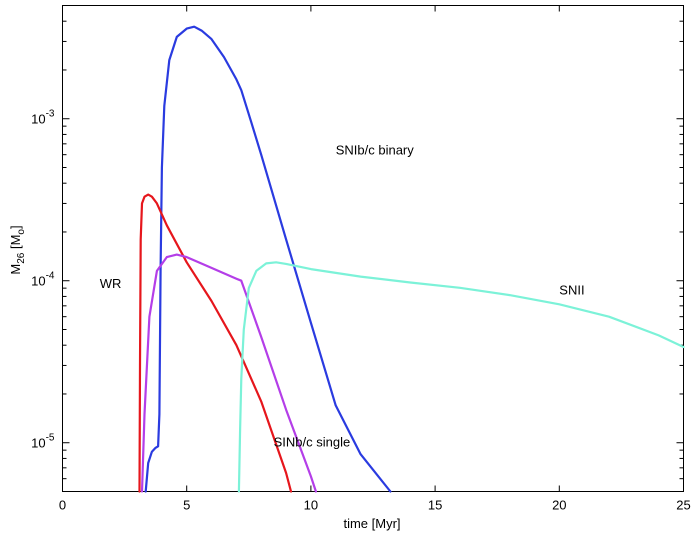 The width and height of the screenshot is (695, 534). What do you see at coordinates (435, 505) in the screenshot?
I see `x-tick-label: 15` at bounding box center [435, 505].